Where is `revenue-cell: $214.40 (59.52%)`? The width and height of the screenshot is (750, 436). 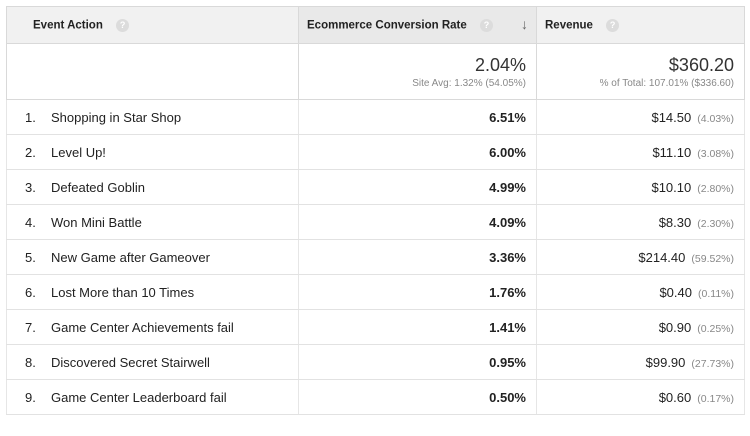
revenue-cell: $214.40 (59.52%) is located at coordinates (640, 257).